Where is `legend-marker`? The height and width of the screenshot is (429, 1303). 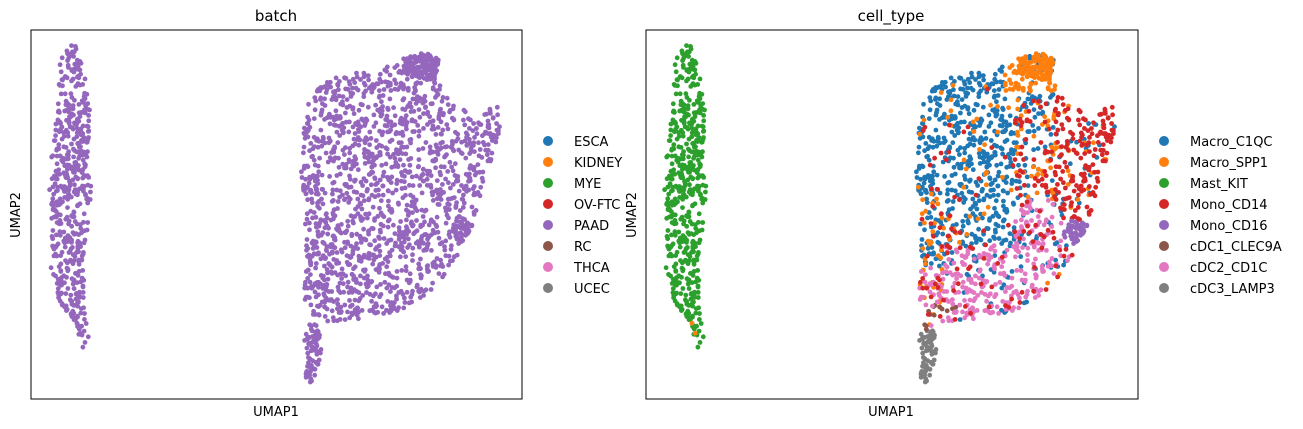 legend-marker is located at coordinates (548, 267).